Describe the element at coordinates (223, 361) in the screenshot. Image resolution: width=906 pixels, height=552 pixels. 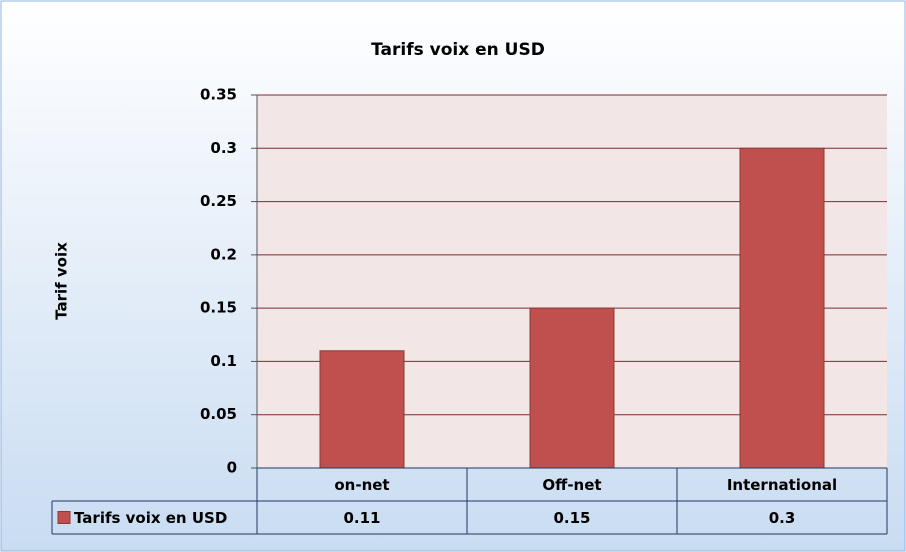
I see `y-tick-label: 0.1` at that location.